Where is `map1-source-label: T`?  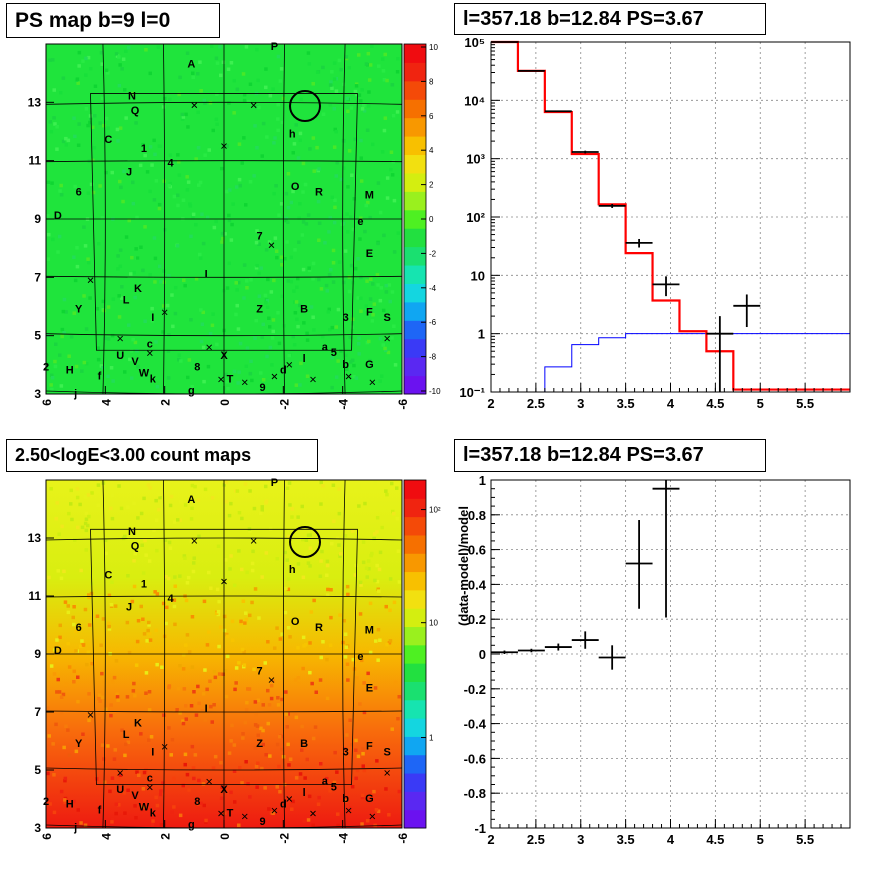
map1-source-label: T is located at coordinates (230, 379).